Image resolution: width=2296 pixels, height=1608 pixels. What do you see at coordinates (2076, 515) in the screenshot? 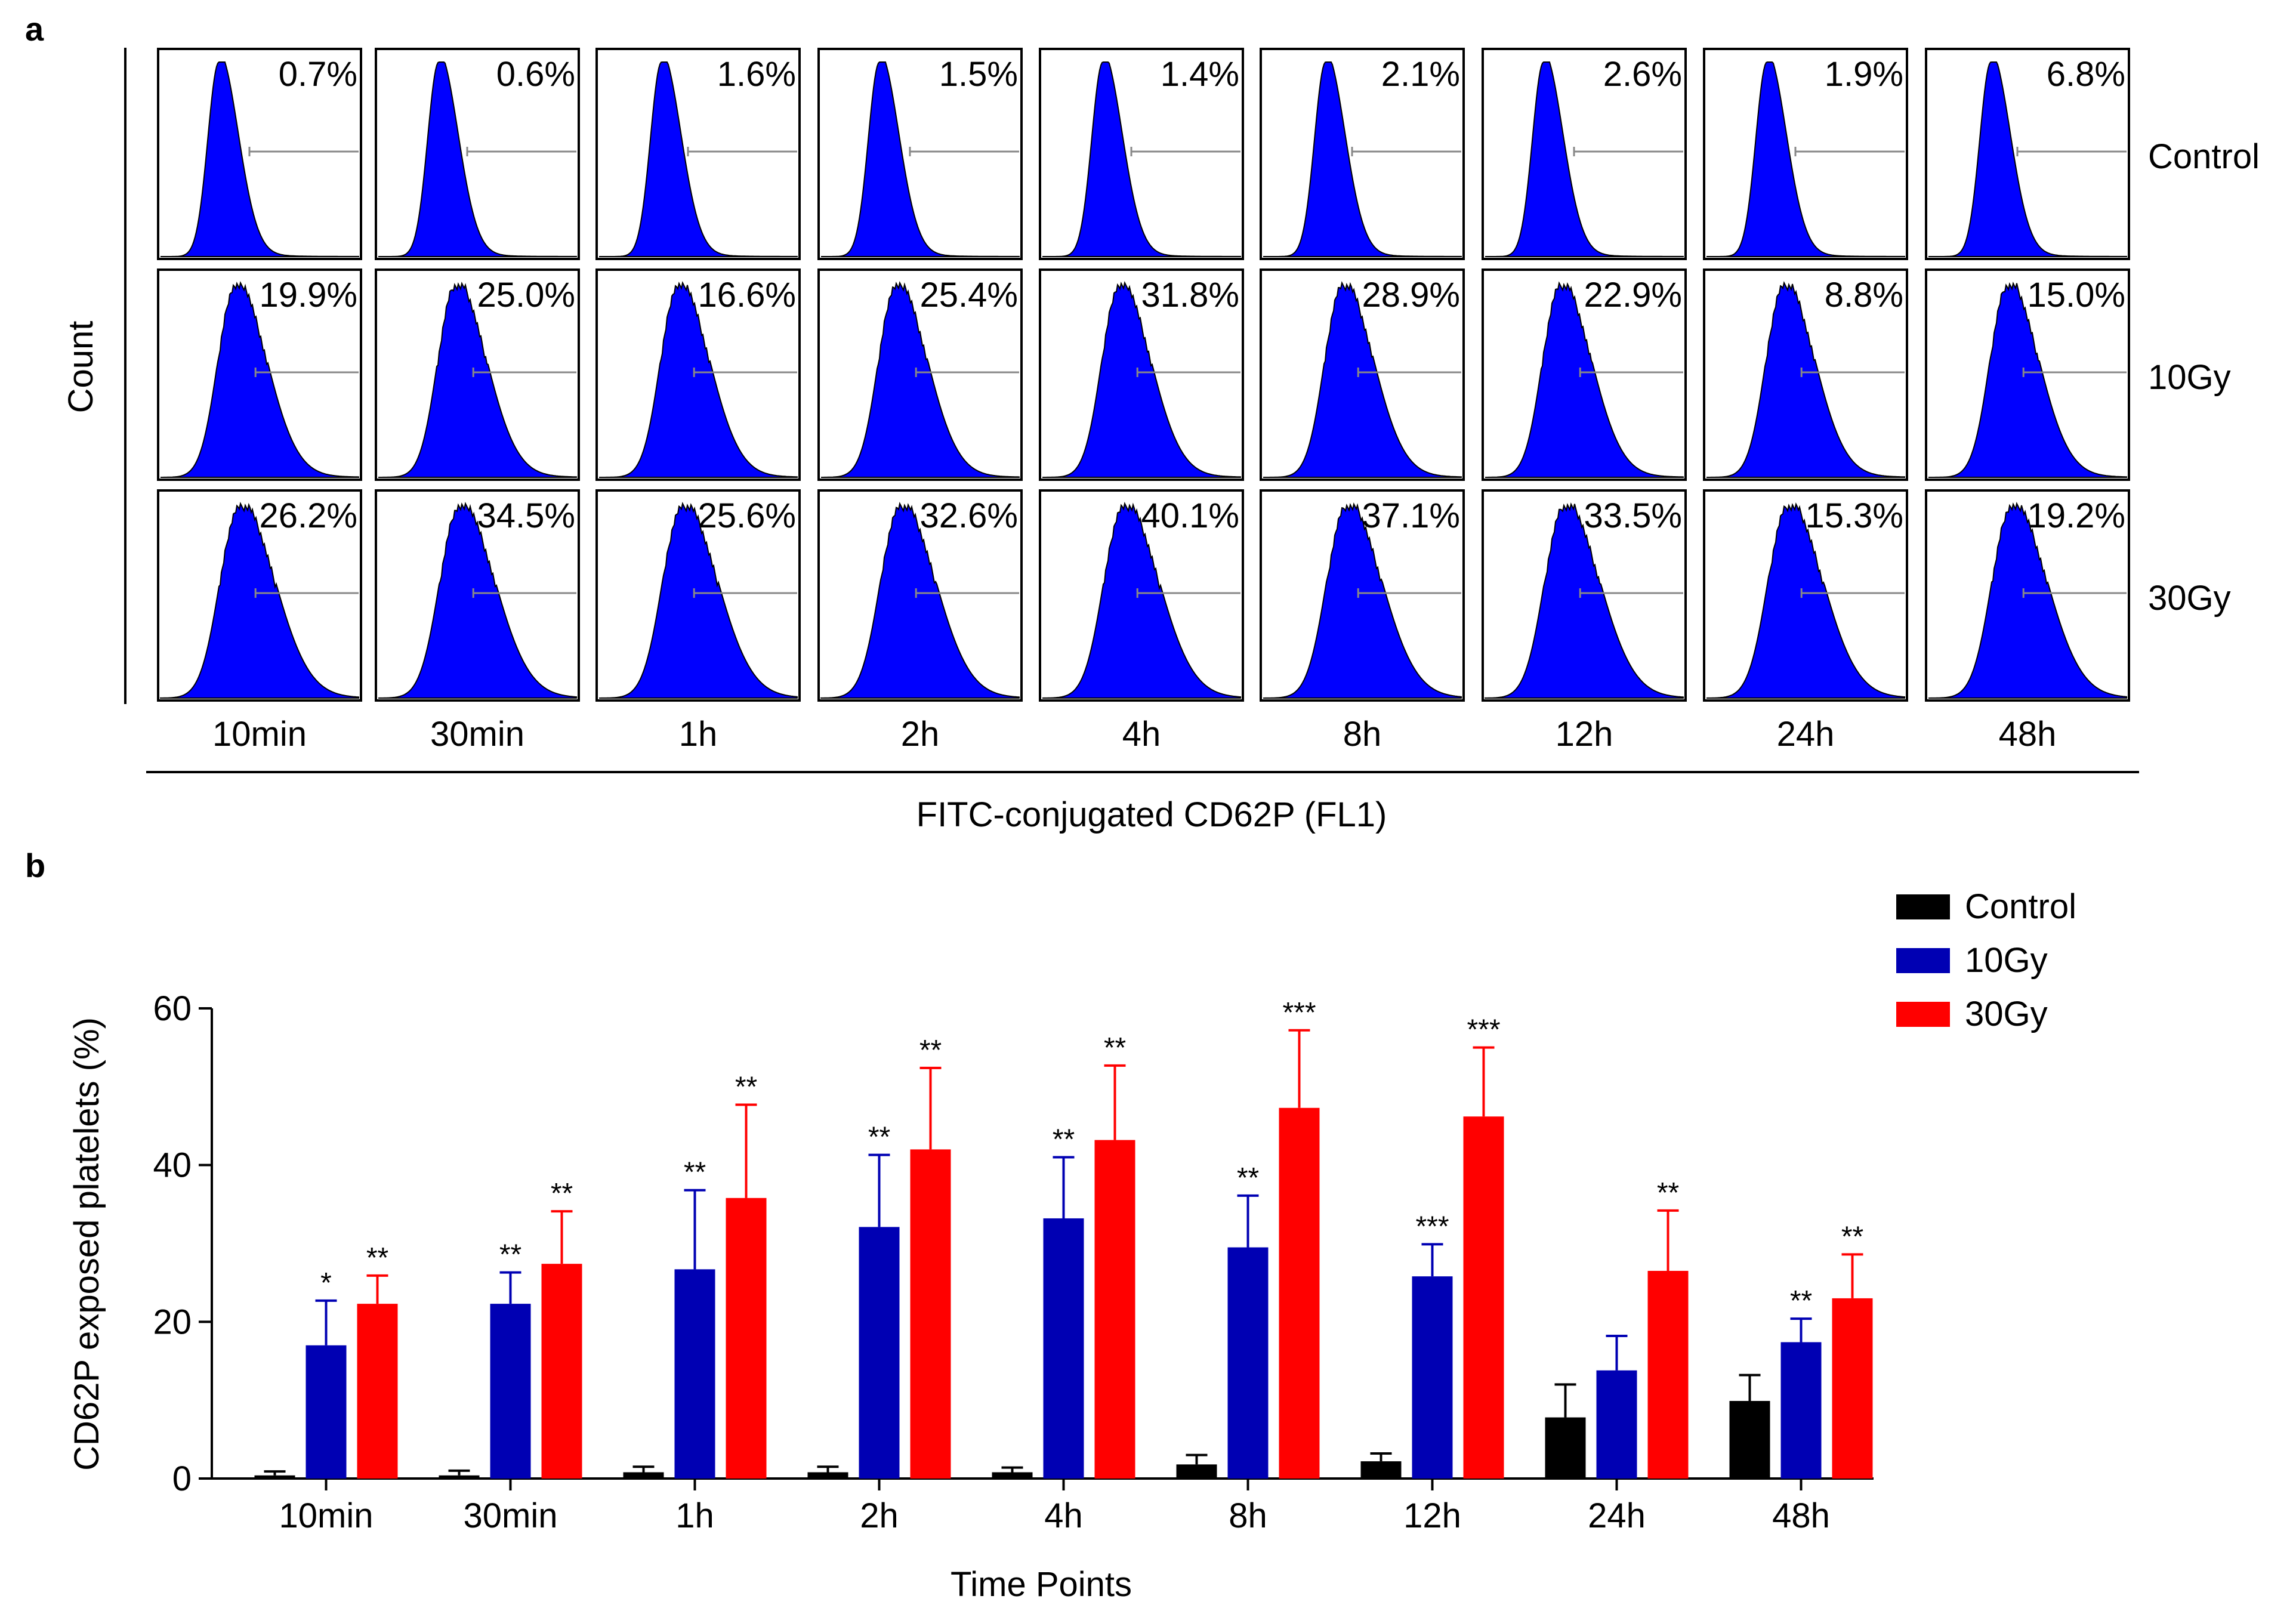
I see `gate-percentage: 19.2%` at bounding box center [2076, 515].